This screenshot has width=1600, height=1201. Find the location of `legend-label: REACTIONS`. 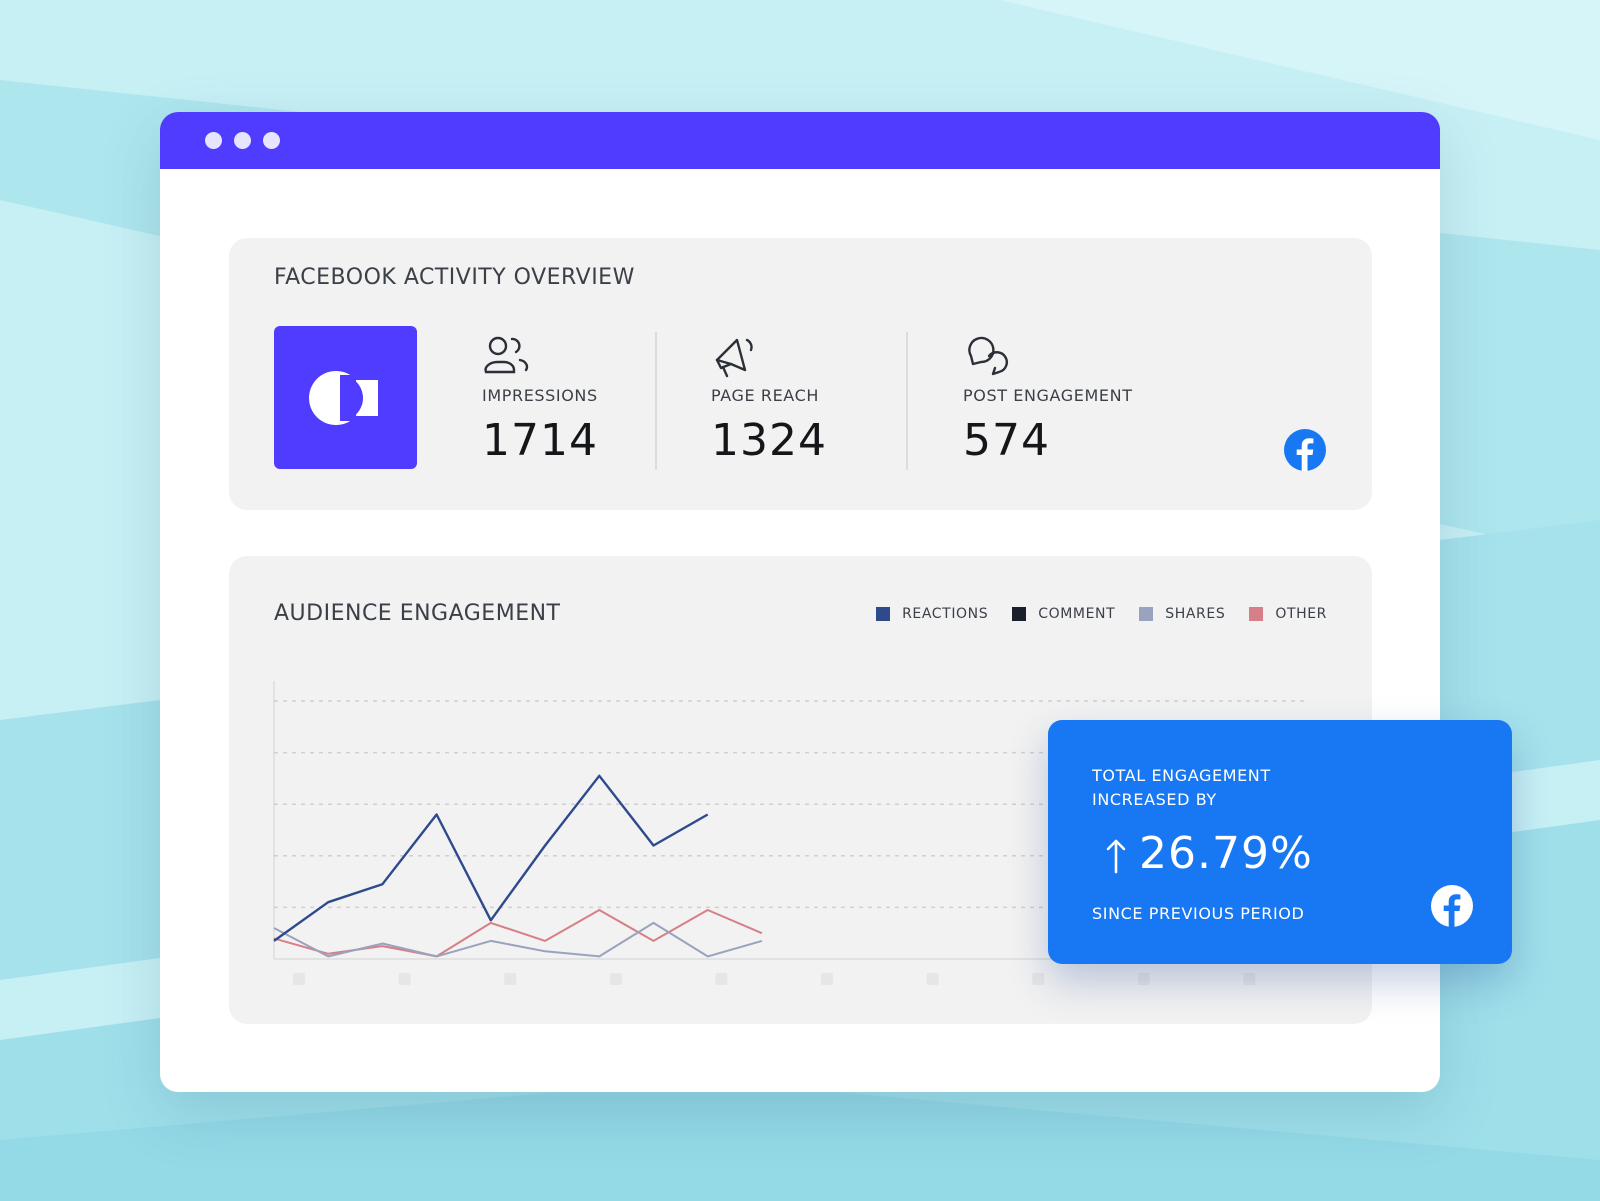

legend-label: REACTIONS is located at coordinates (945, 614).